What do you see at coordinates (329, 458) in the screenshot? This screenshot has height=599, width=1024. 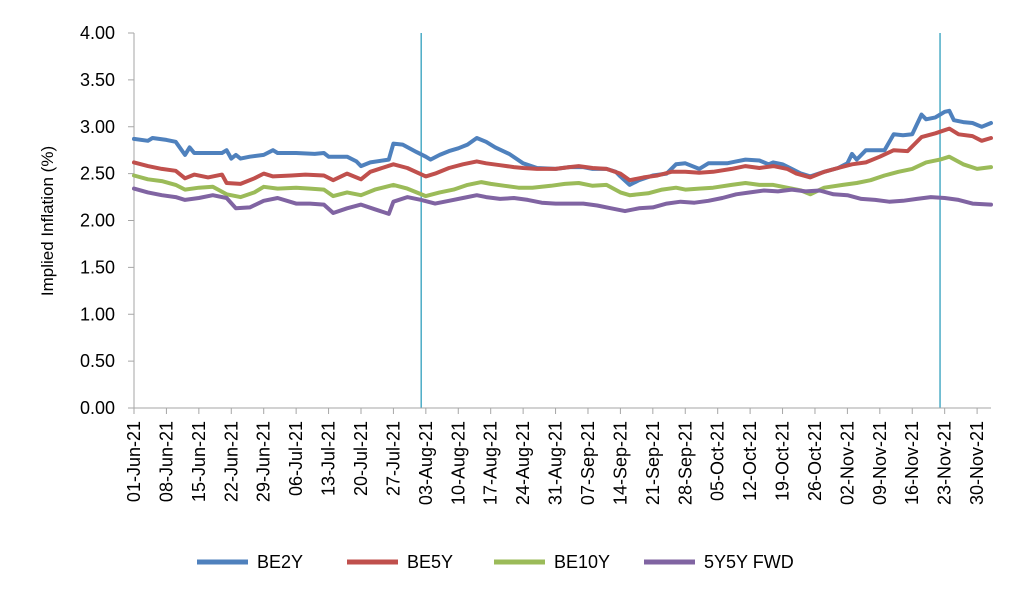 I see `x-tick-label: 13-Jul-21` at bounding box center [329, 458].